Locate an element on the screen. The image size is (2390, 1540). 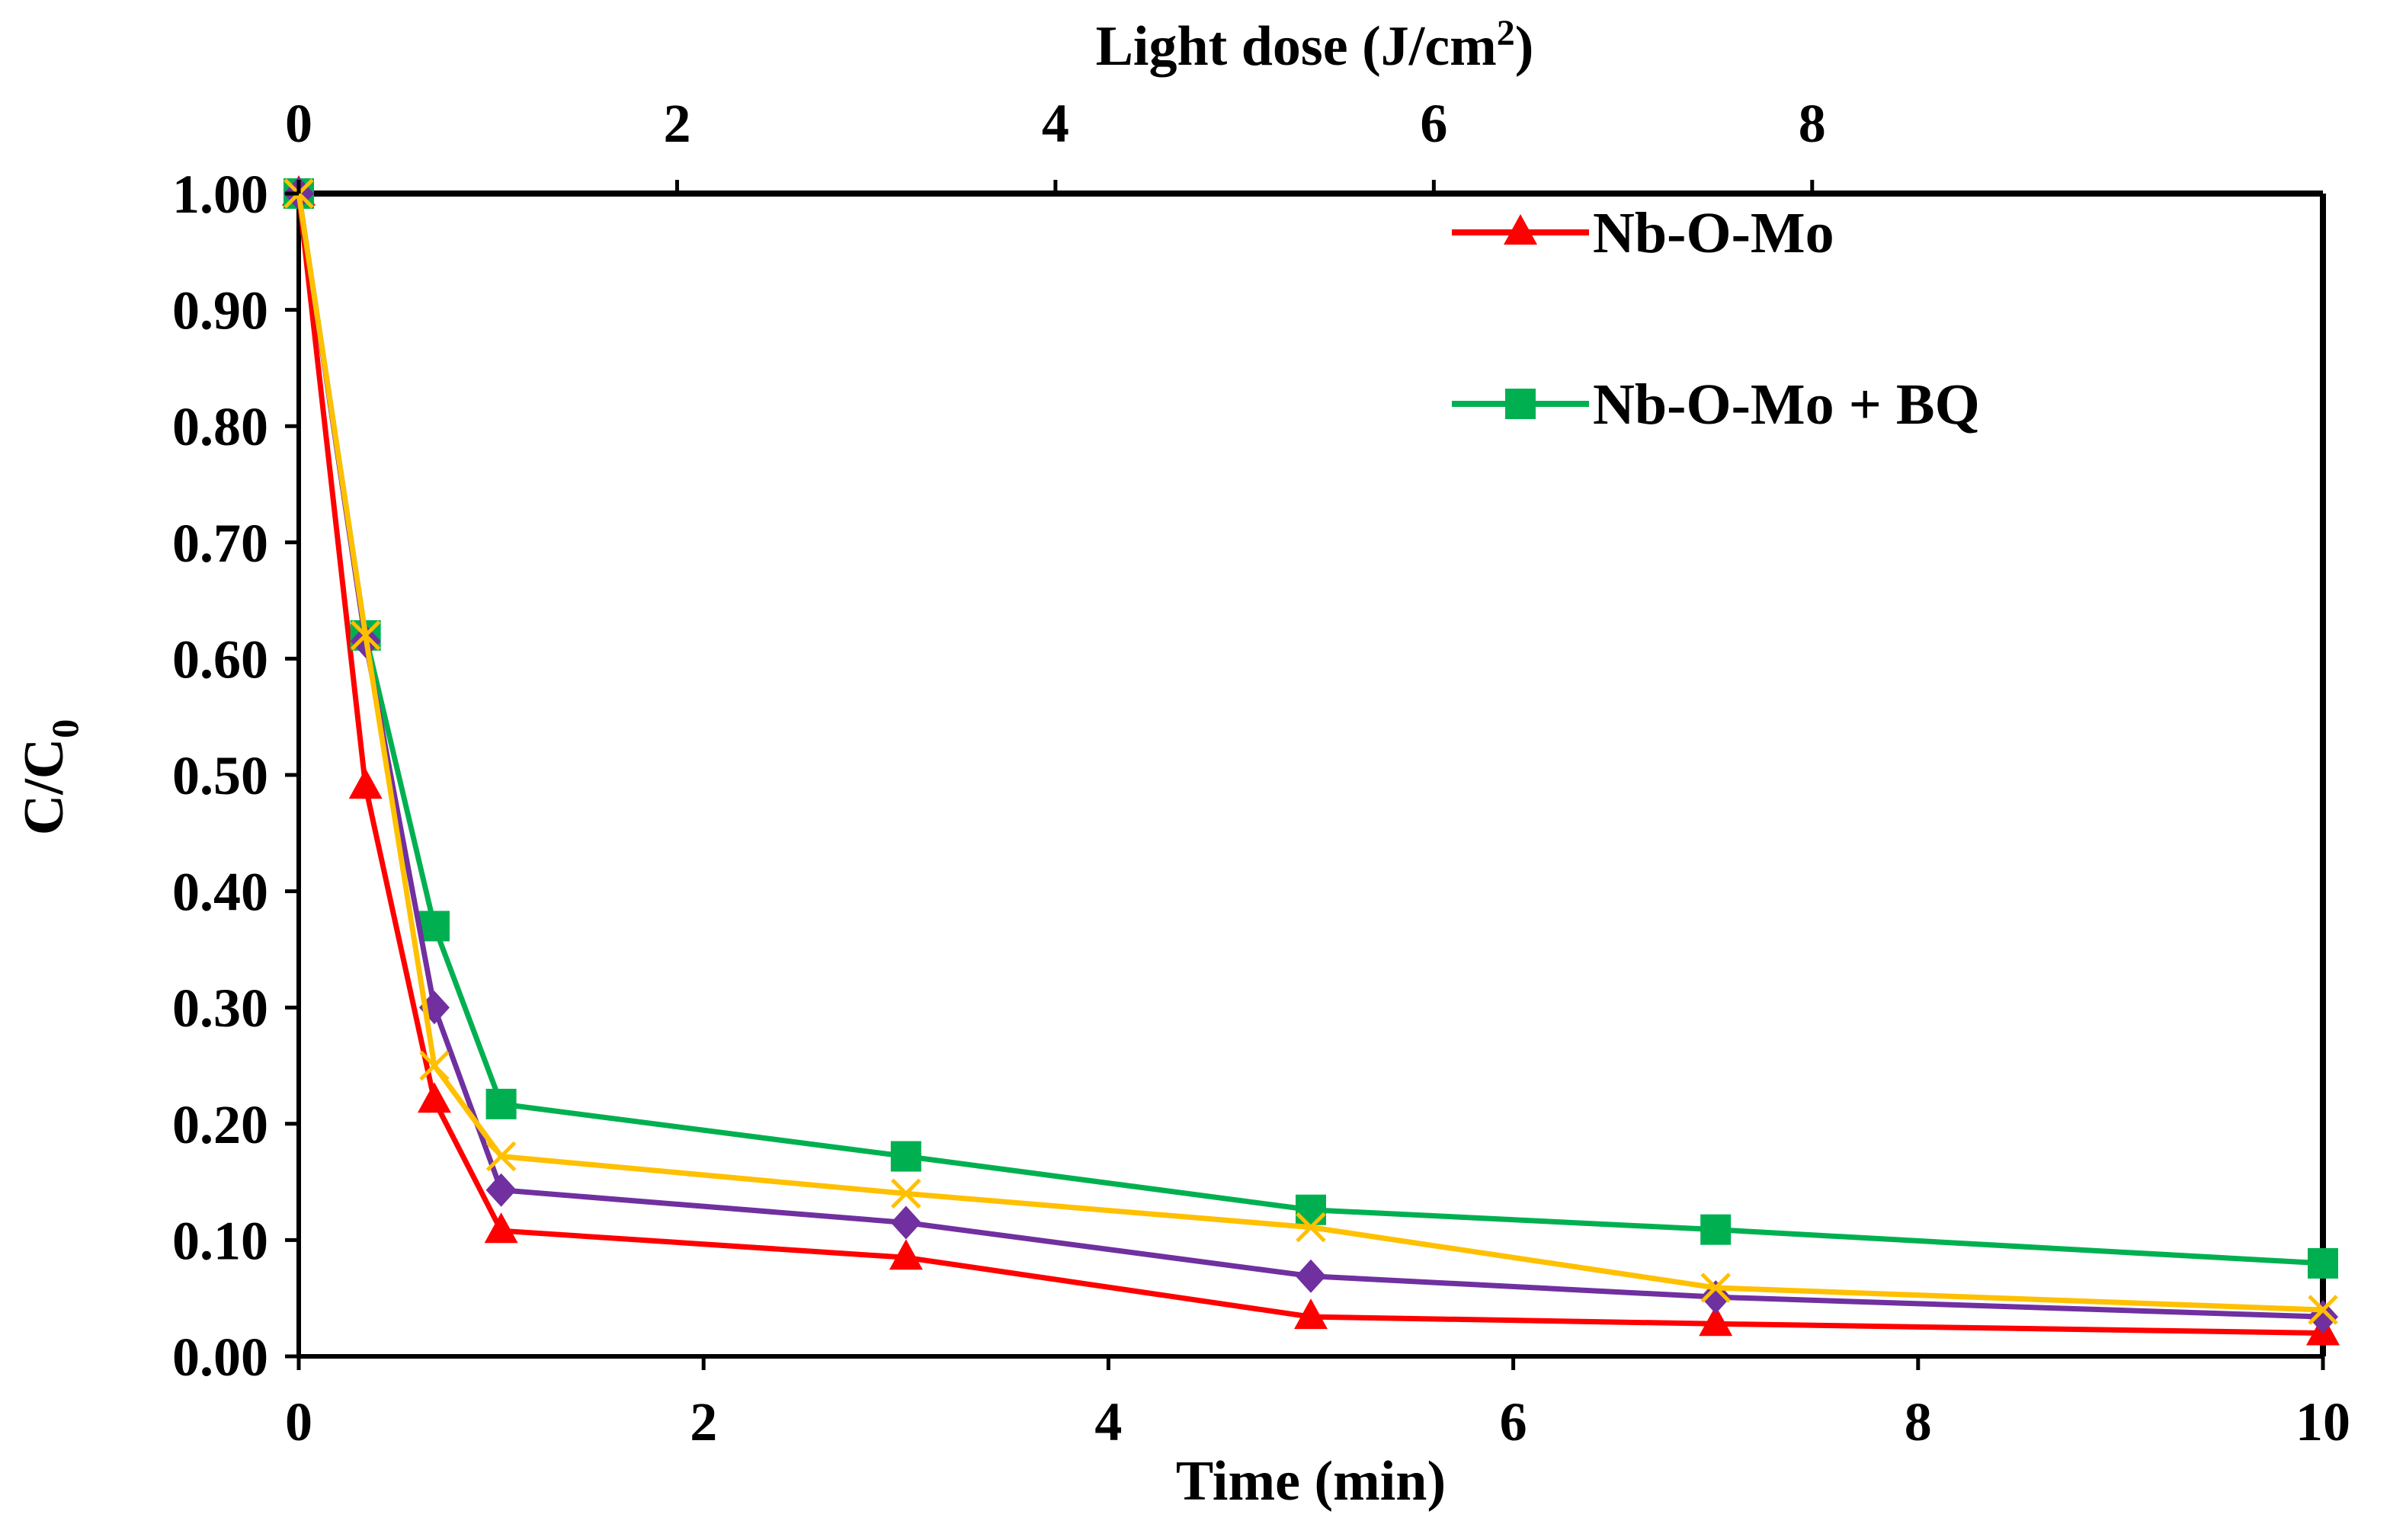
y-tick-label: 0.20 is located at coordinates (220, 1124).